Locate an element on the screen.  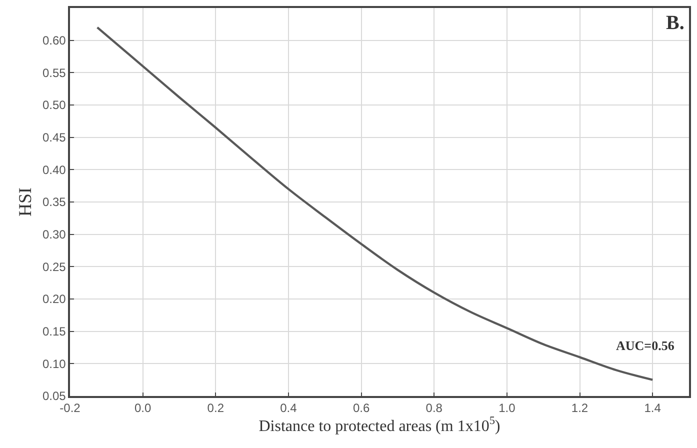
y-tick-label: 0.60 is located at coordinates (54, 41).